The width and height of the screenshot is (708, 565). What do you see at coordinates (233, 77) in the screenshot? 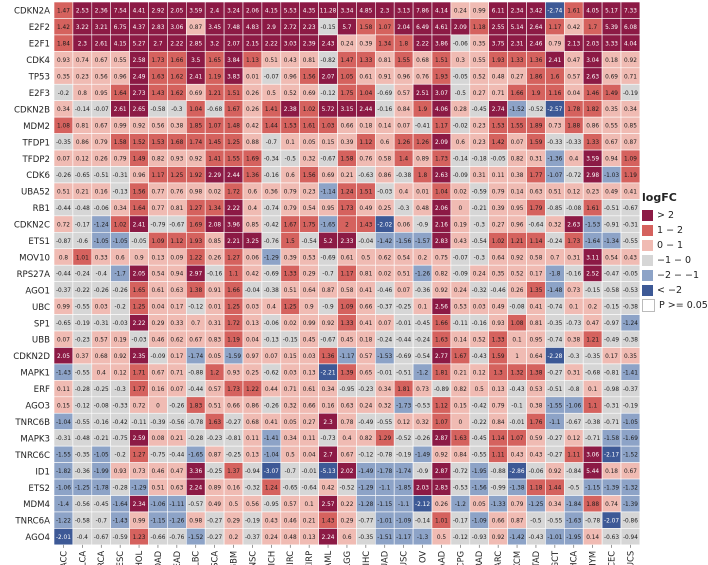
I see `cell-value-label: 3.83` at bounding box center [233, 77].